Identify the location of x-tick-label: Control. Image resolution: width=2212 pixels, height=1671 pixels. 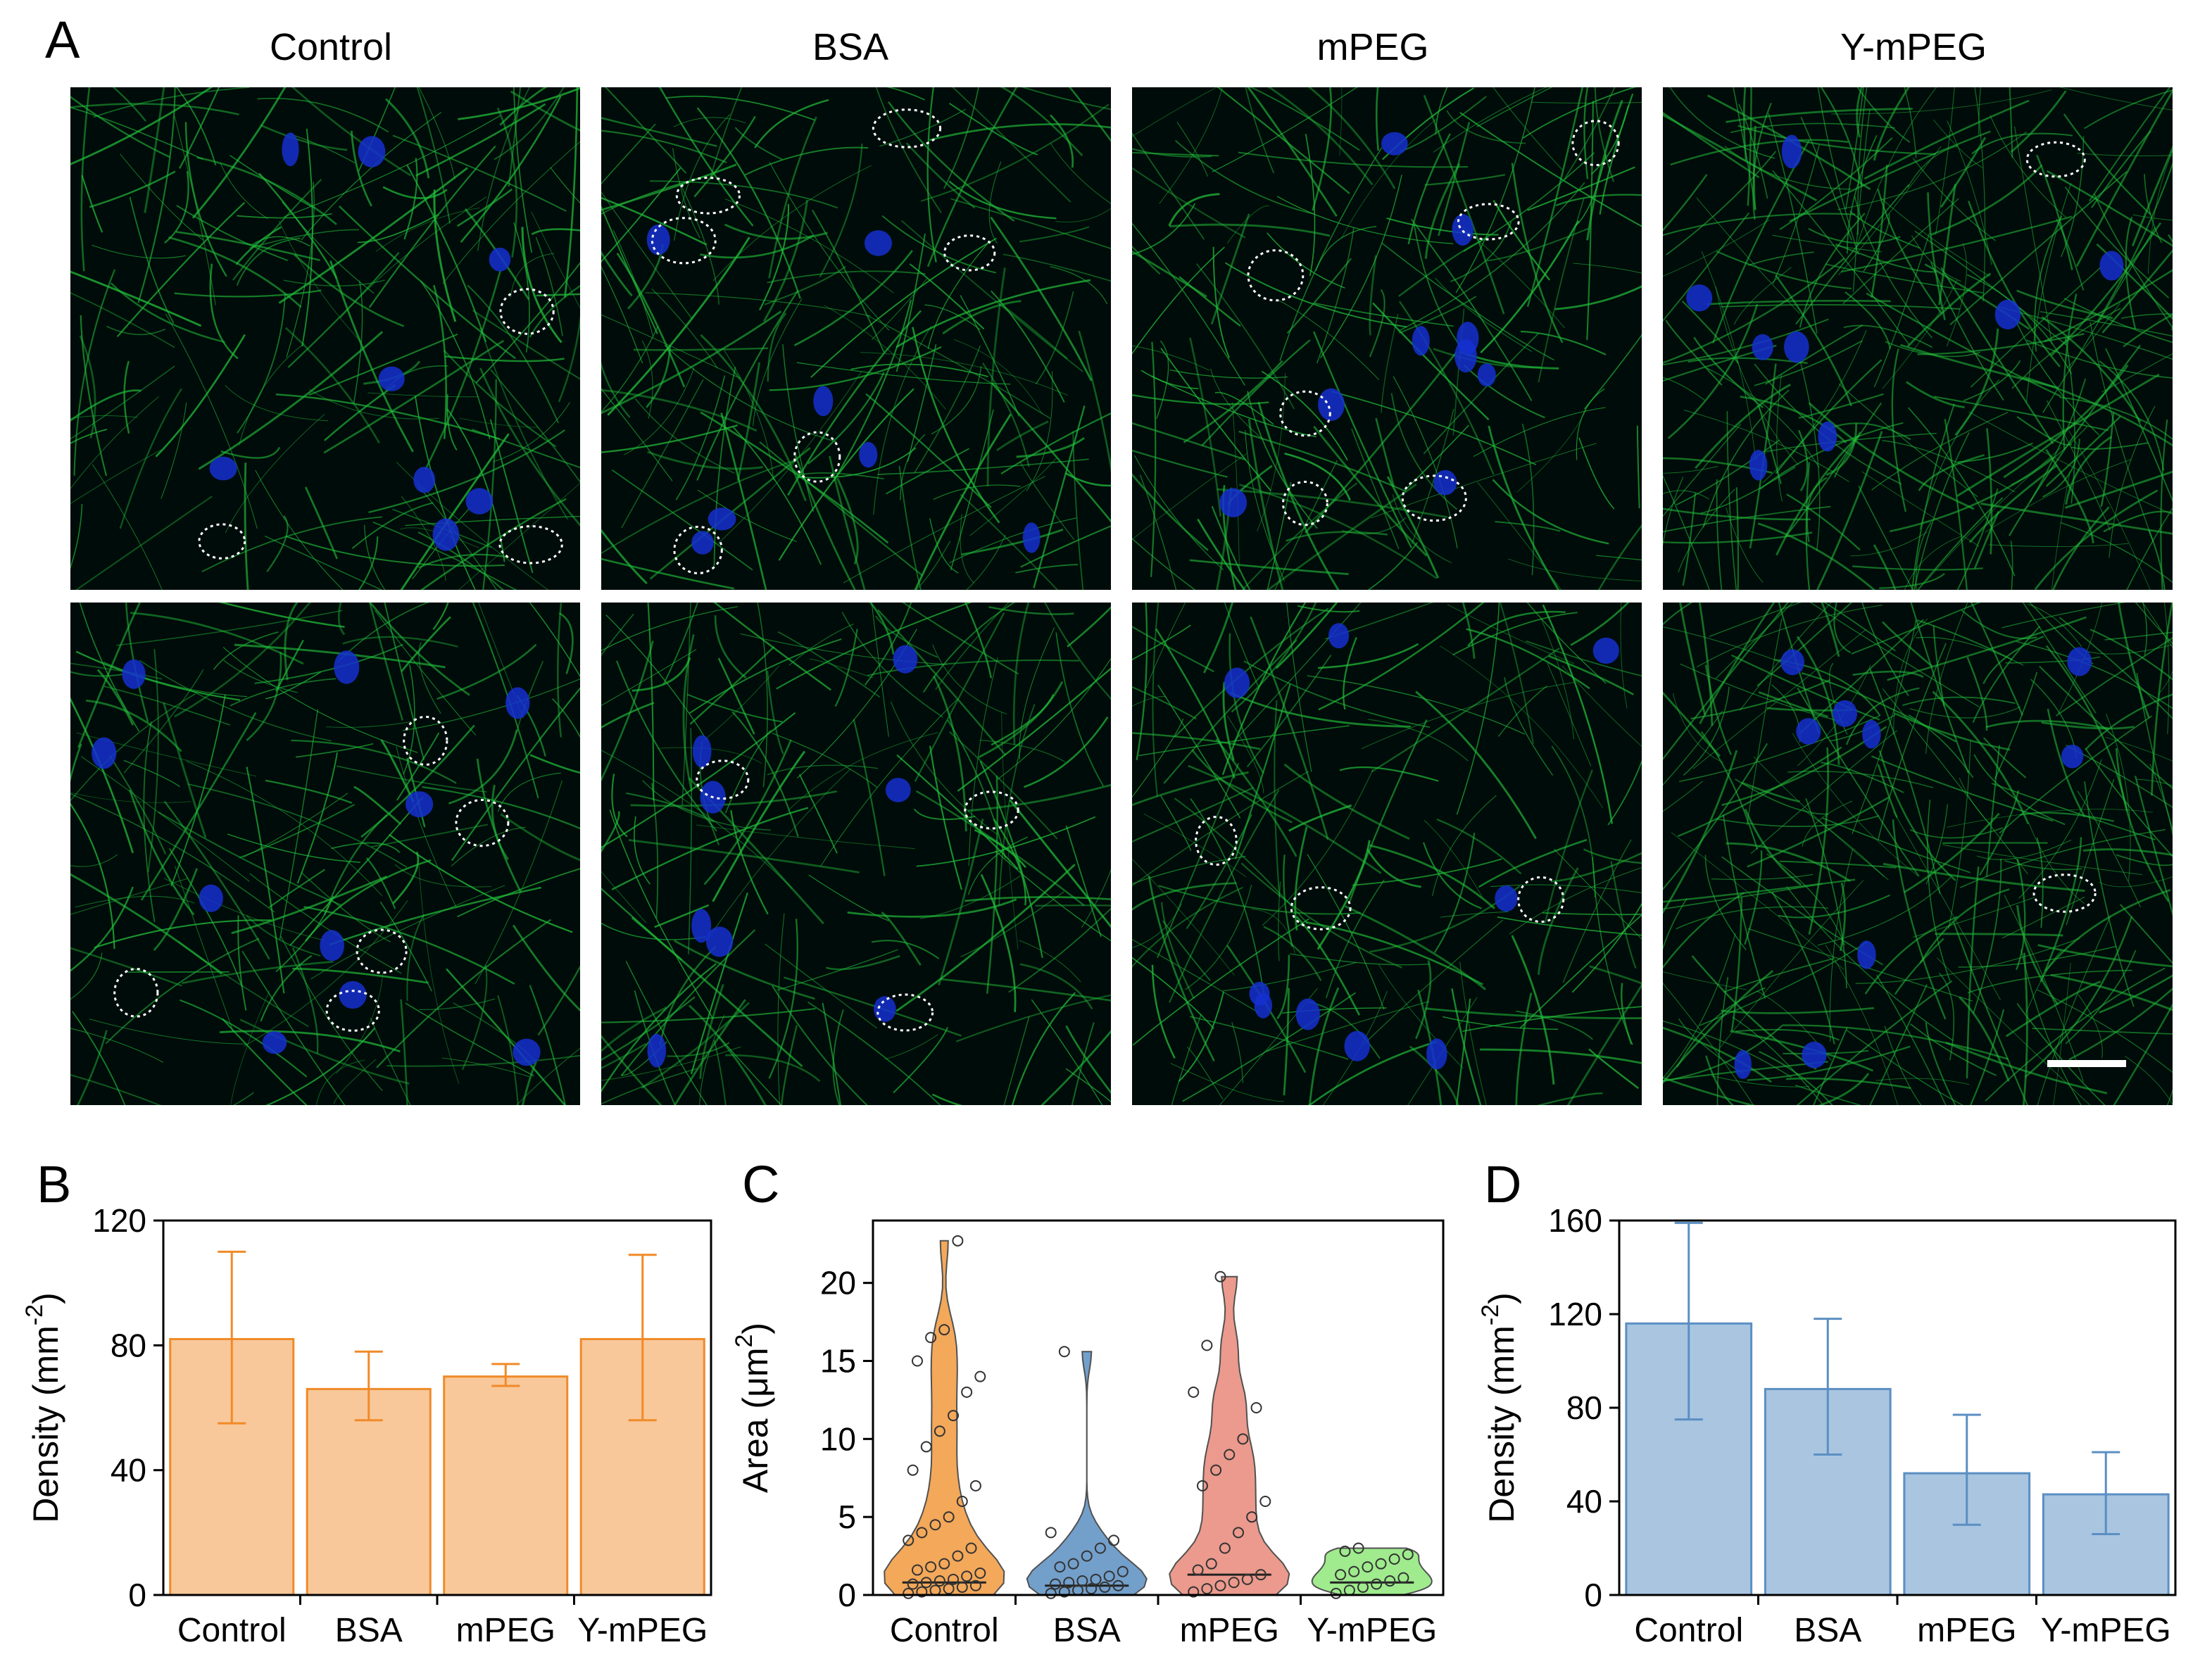
(232, 1630).